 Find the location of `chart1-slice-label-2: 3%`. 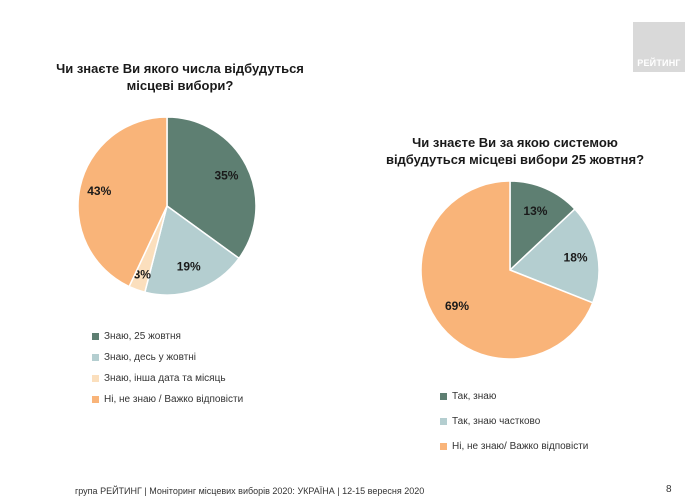

chart1-slice-label-2: 3% is located at coordinates (143, 275).